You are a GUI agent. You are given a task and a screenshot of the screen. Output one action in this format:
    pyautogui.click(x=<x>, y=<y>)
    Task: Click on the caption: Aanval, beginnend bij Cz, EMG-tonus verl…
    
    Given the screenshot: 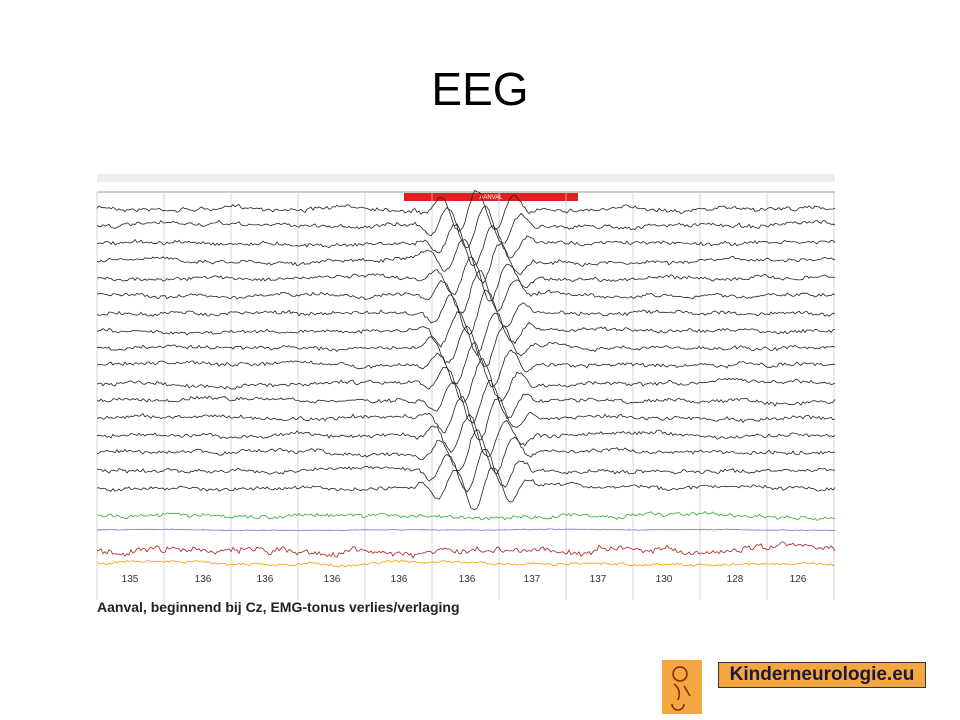 What is the action you would take?
    pyautogui.click(x=278, y=607)
    